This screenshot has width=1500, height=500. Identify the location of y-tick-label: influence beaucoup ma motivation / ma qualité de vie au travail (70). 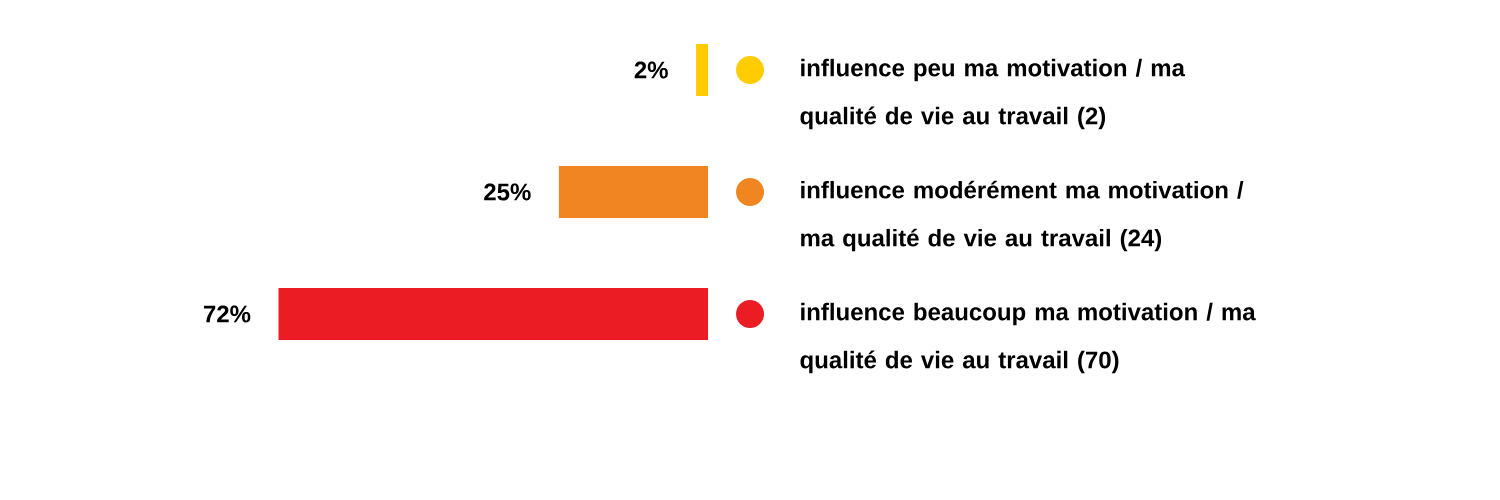
(1028, 338).